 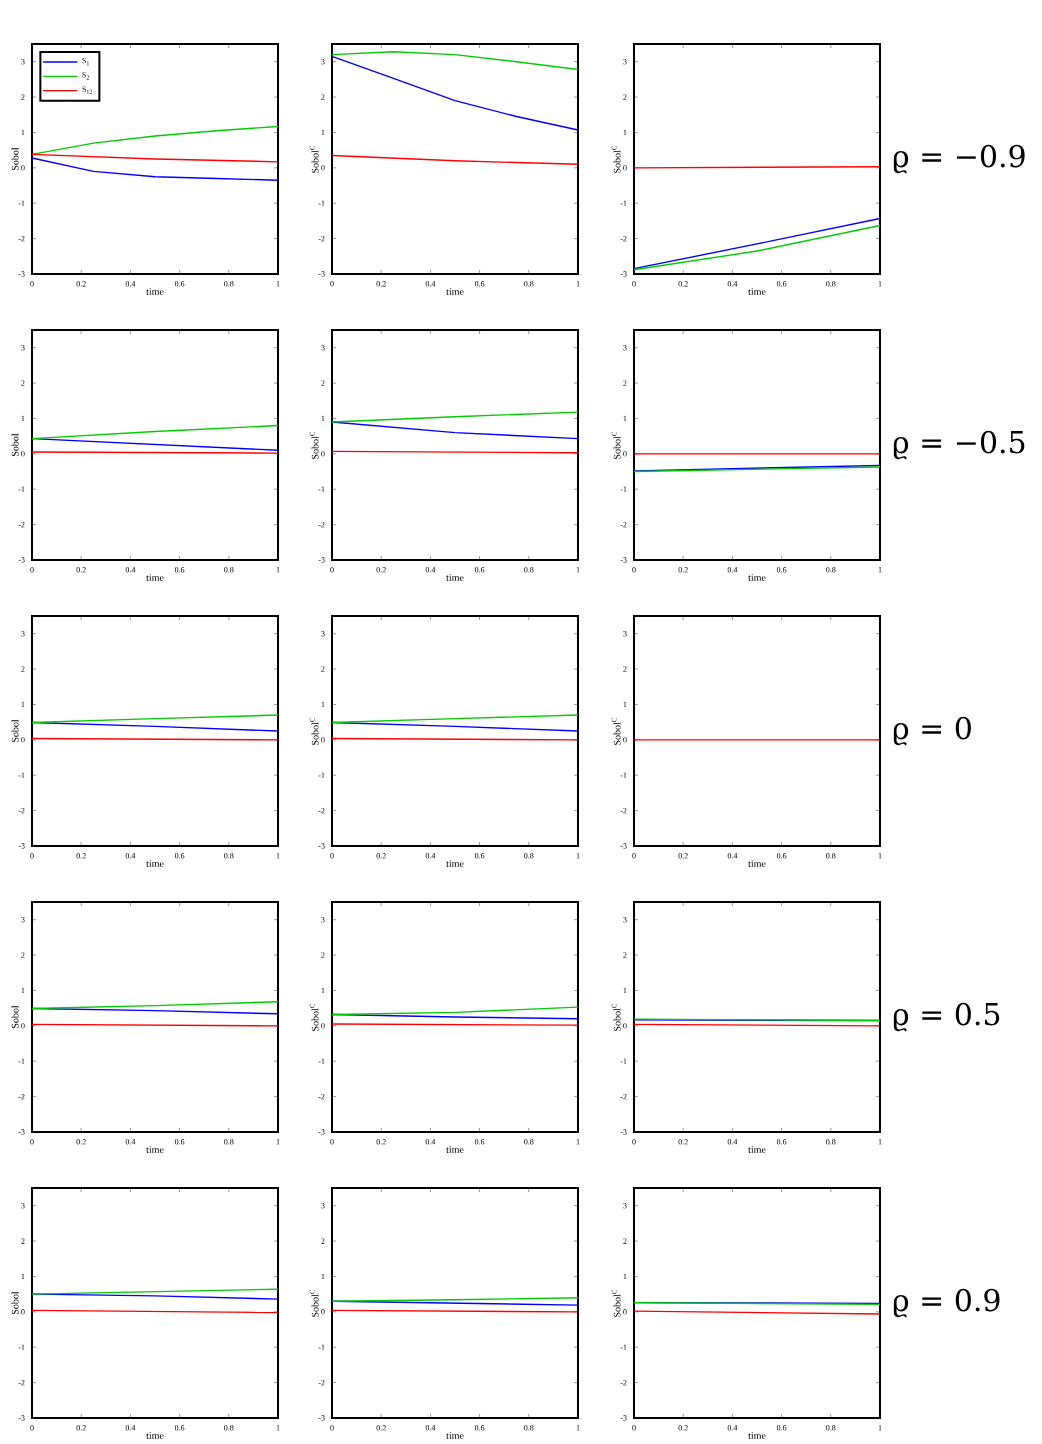 I want to click on text: ϱ = 0, so click(x=932, y=731).